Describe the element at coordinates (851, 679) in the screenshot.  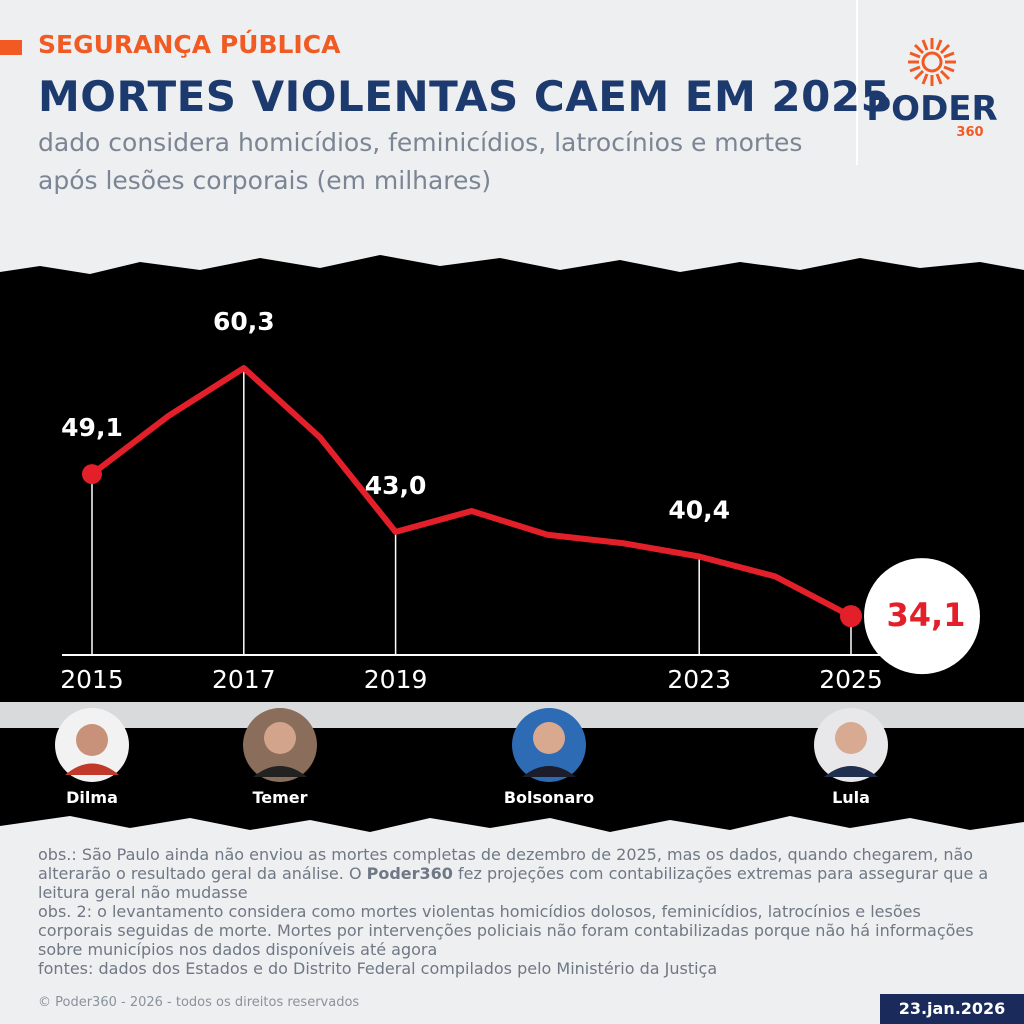
I see `x-tick-label: 2025` at that location.